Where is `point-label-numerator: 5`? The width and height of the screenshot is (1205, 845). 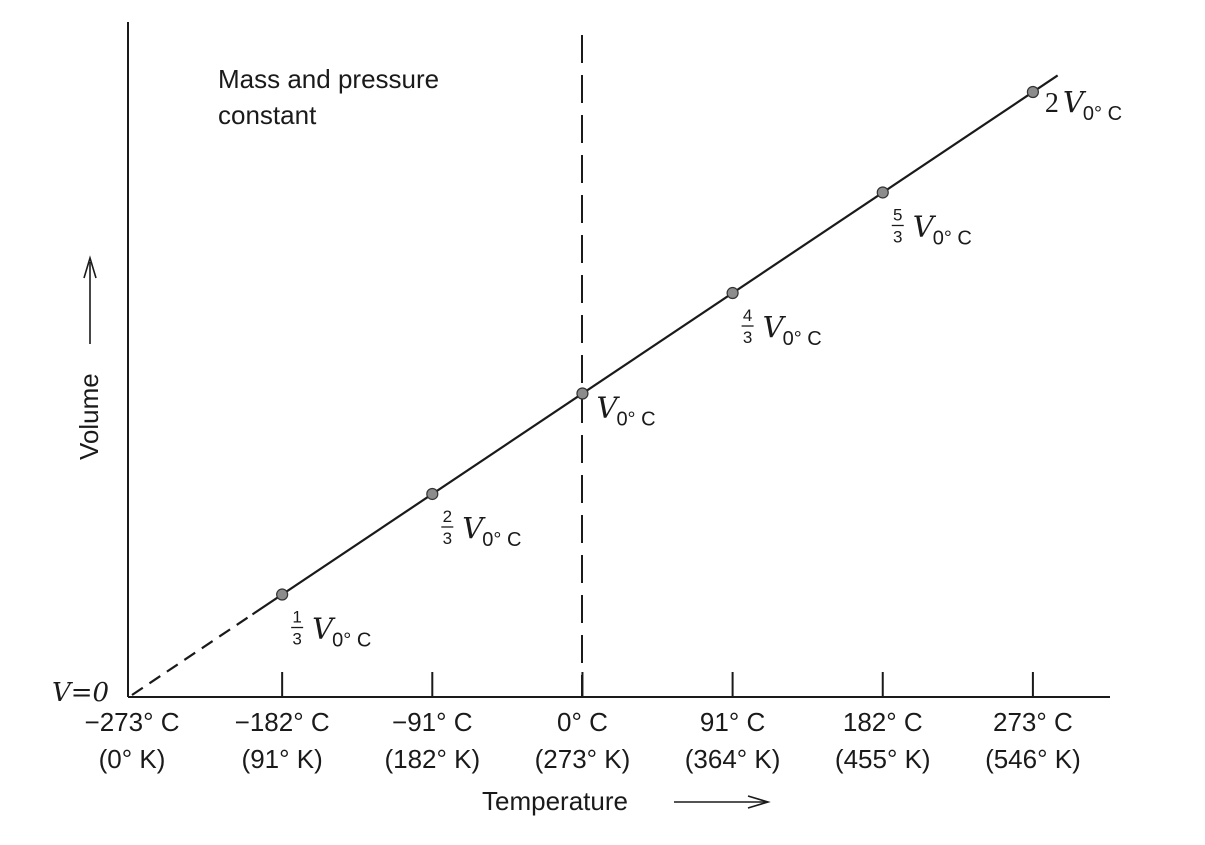
point-label-numerator: 5 is located at coordinates (897, 214).